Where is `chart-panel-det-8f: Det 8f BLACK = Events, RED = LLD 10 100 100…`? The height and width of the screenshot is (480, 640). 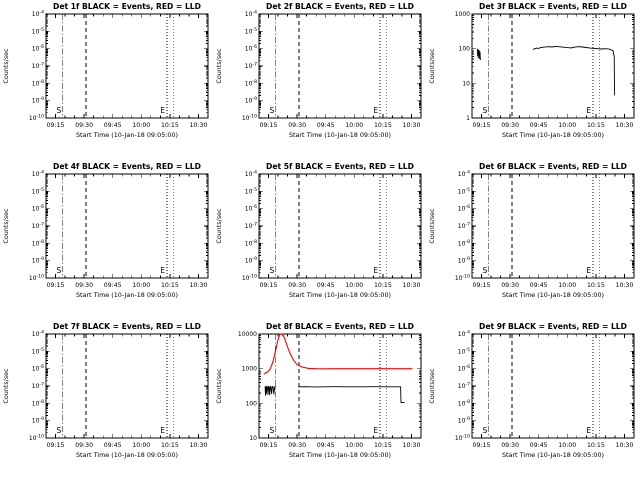
chart-panel-det-8f: Det 8f BLACK = Events, RED = LLD 10 100 100… is located at coordinates (319, 400).